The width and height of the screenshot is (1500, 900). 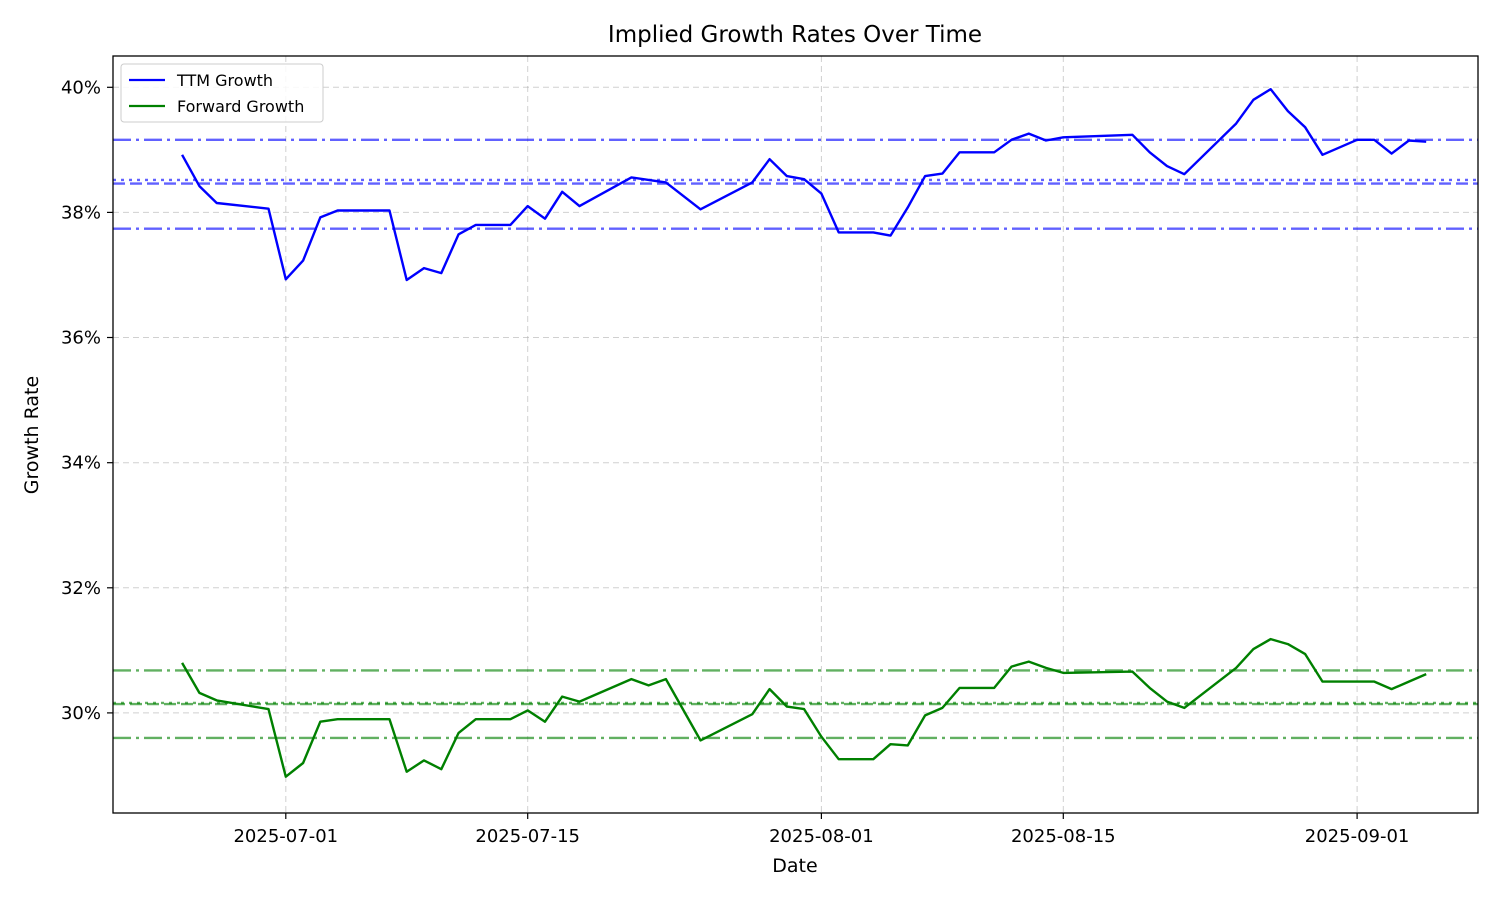 I want to click on legend-label-ttm-growth: TTM Growth, so click(x=224, y=80).